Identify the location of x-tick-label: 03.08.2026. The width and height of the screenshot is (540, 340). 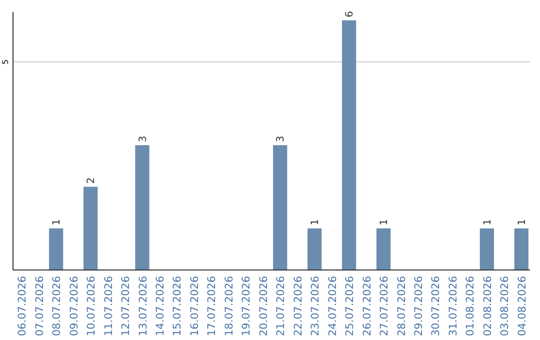
(505, 306).